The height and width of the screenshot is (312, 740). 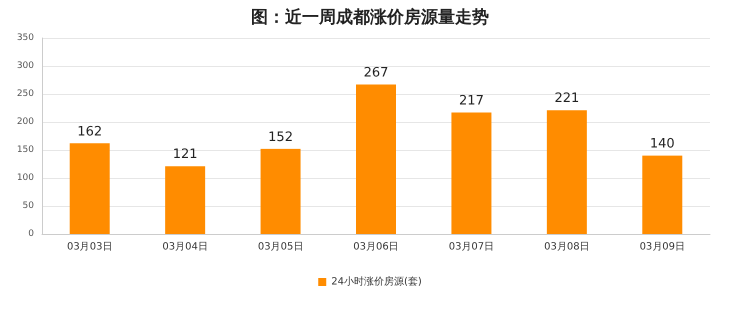 I want to click on x-tick-label: 03月07日, so click(x=471, y=247).